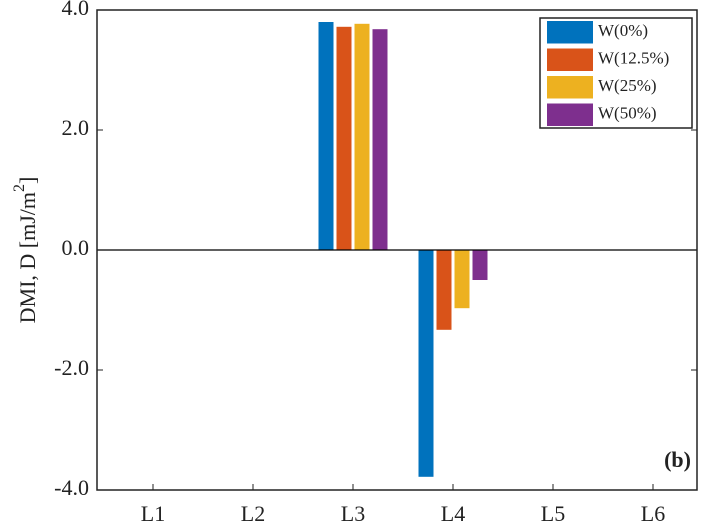 This screenshot has width=706, height=527. I want to click on y-label-superscript: 2, so click(19, 188).